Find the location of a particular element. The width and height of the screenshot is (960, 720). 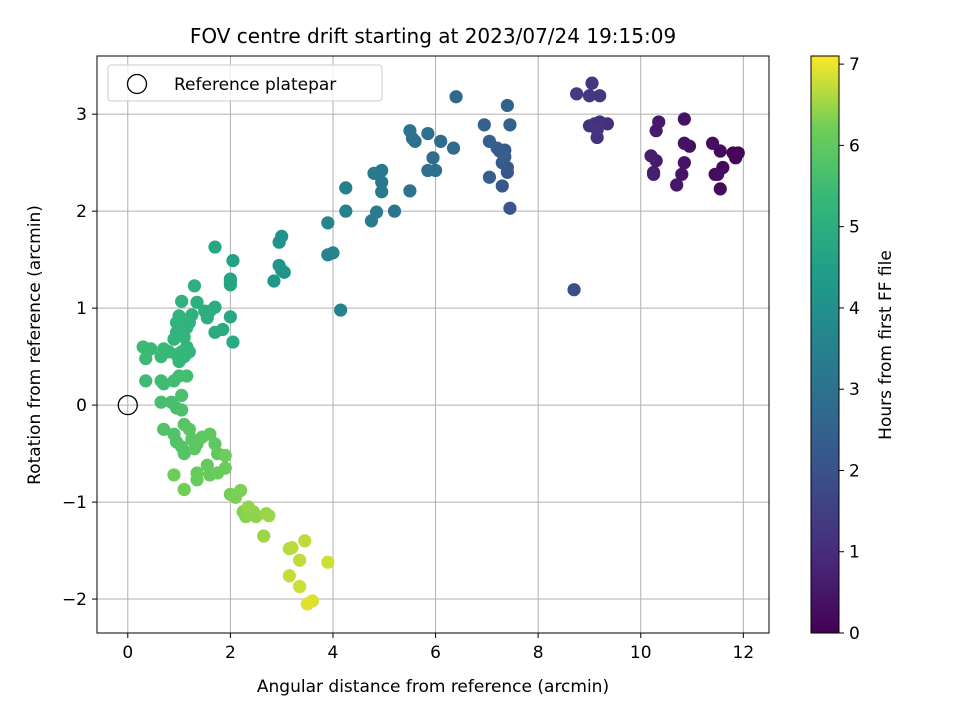

y-tick-label: 1 is located at coordinates (81, 309).